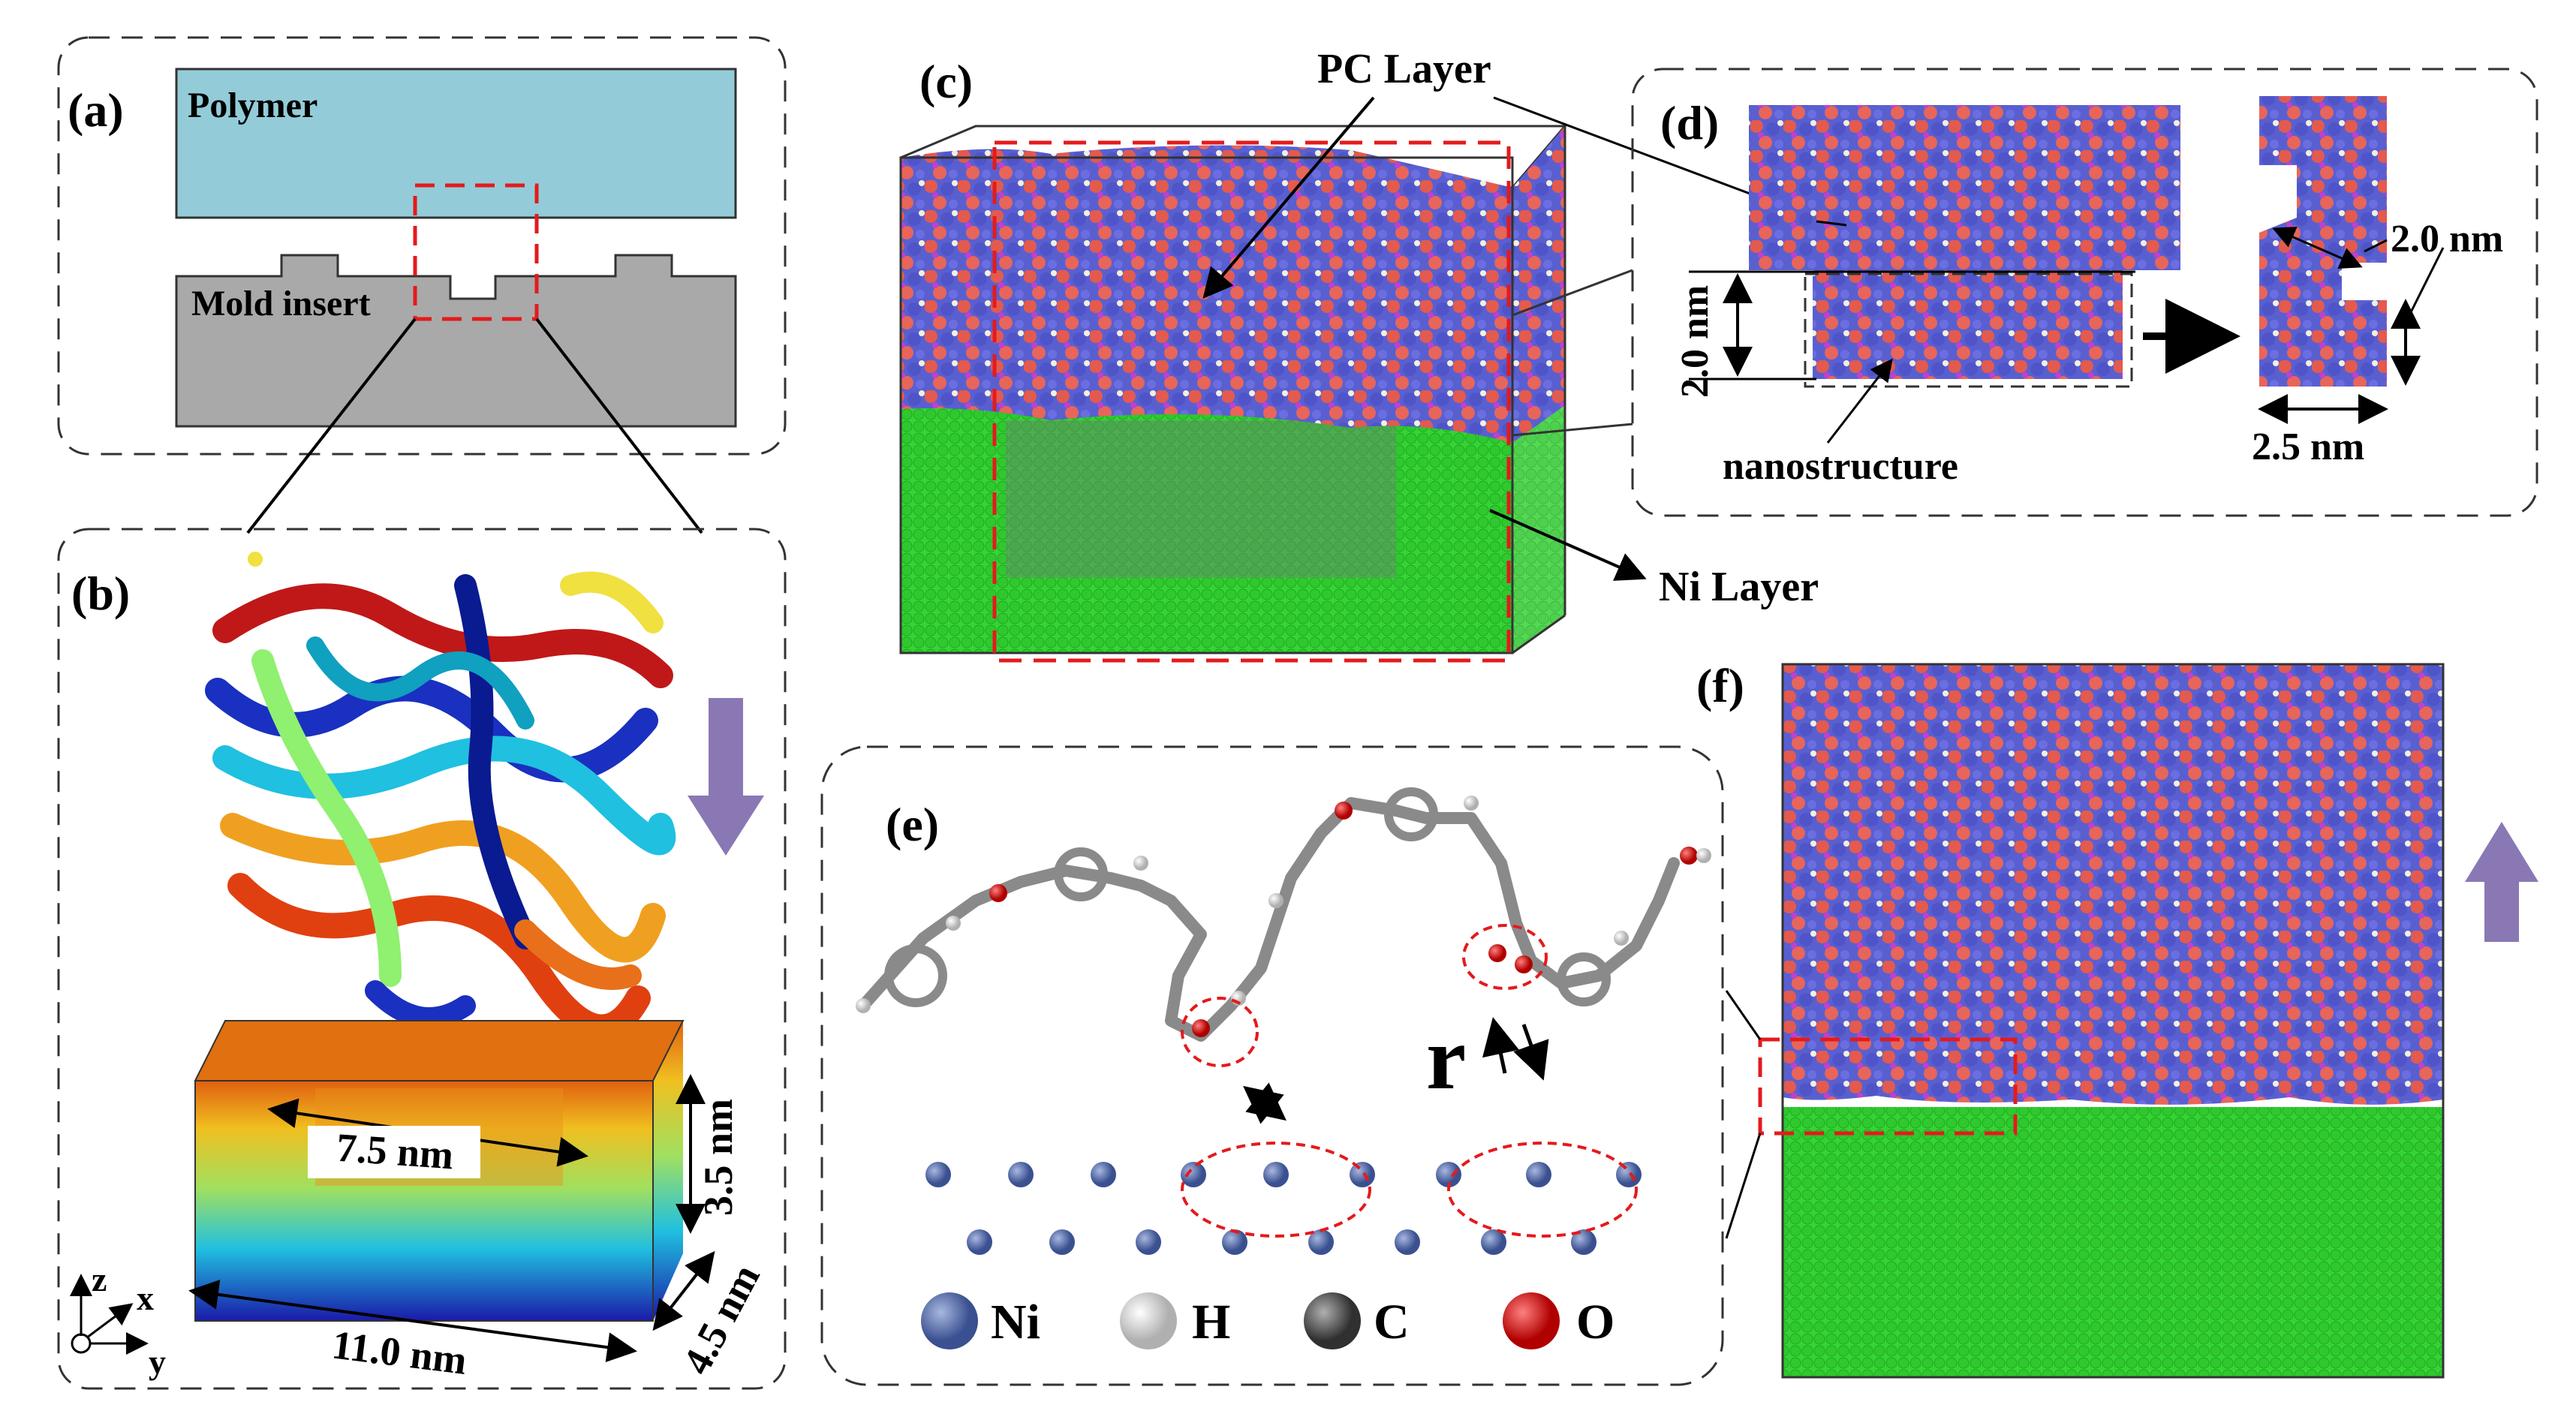 Image resolution: width=2576 pixels, height=1423 pixels. I want to click on atom-legend: Ni H C O, so click(1268, 1320).